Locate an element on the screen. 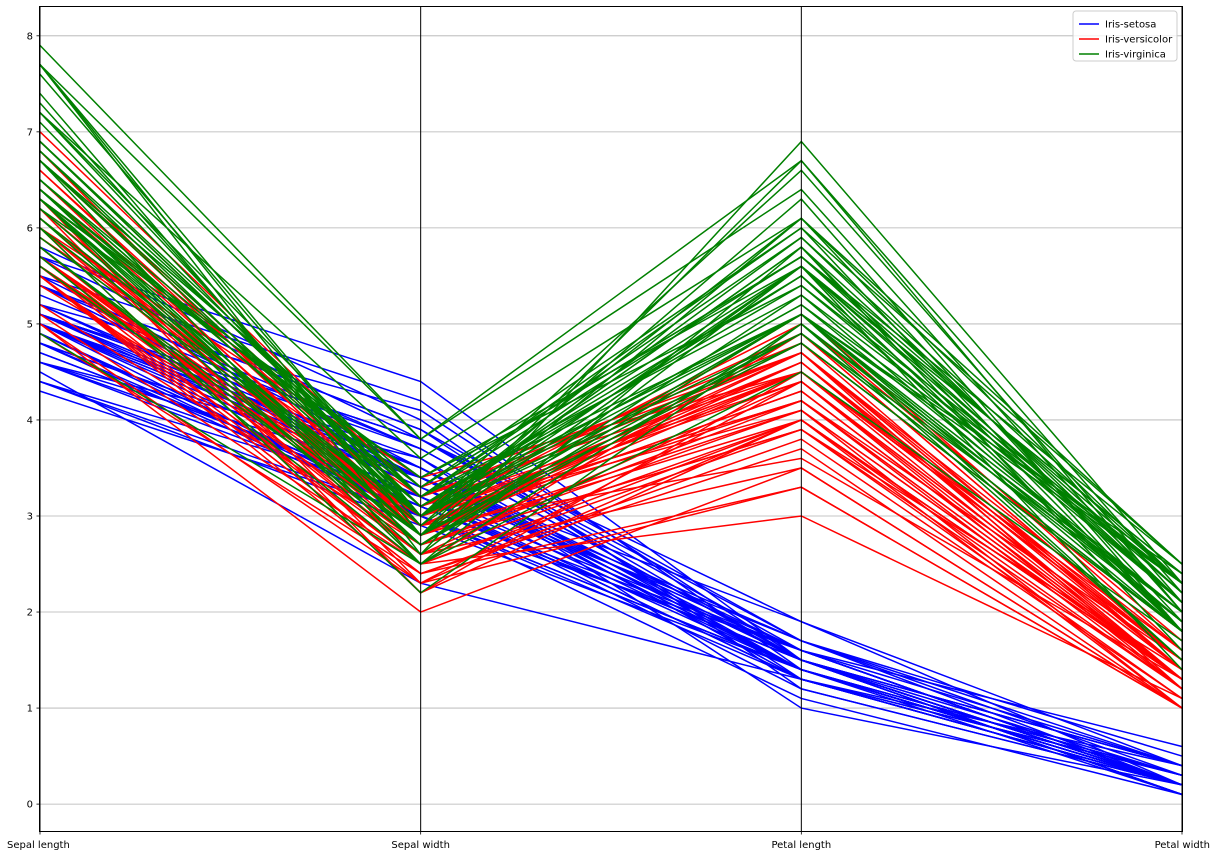  legend-item-iris-setosa: Iris-setosa is located at coordinates (1117, 25).